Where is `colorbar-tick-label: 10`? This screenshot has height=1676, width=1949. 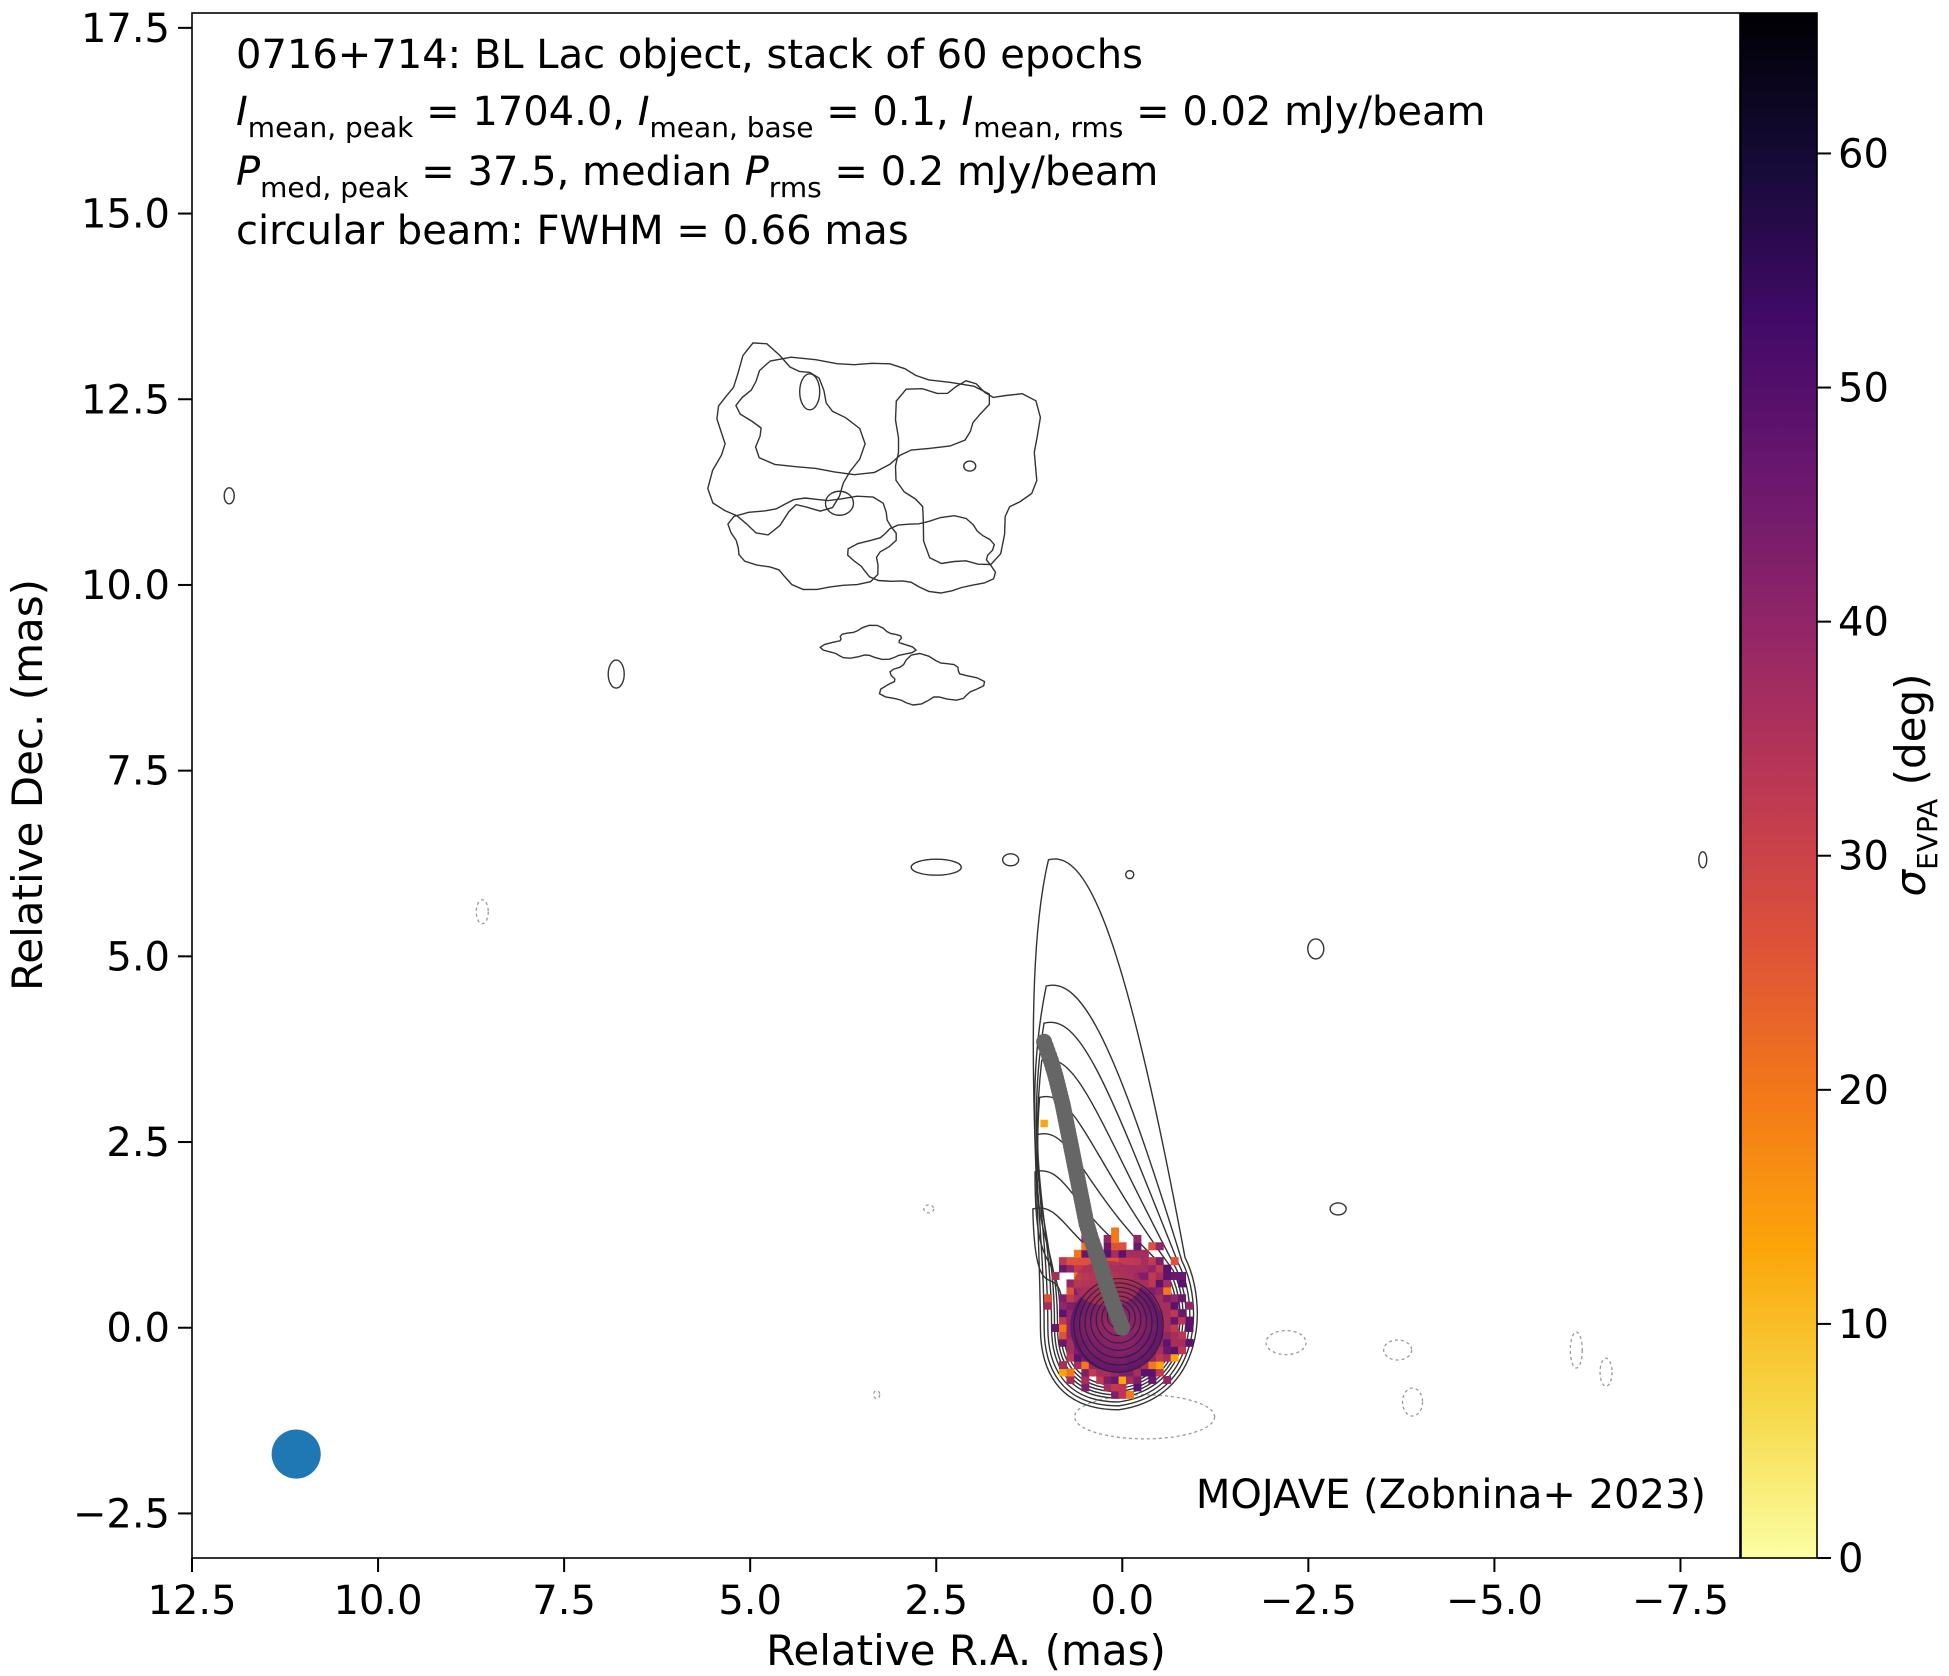 colorbar-tick-label: 10 is located at coordinates (1863, 1325).